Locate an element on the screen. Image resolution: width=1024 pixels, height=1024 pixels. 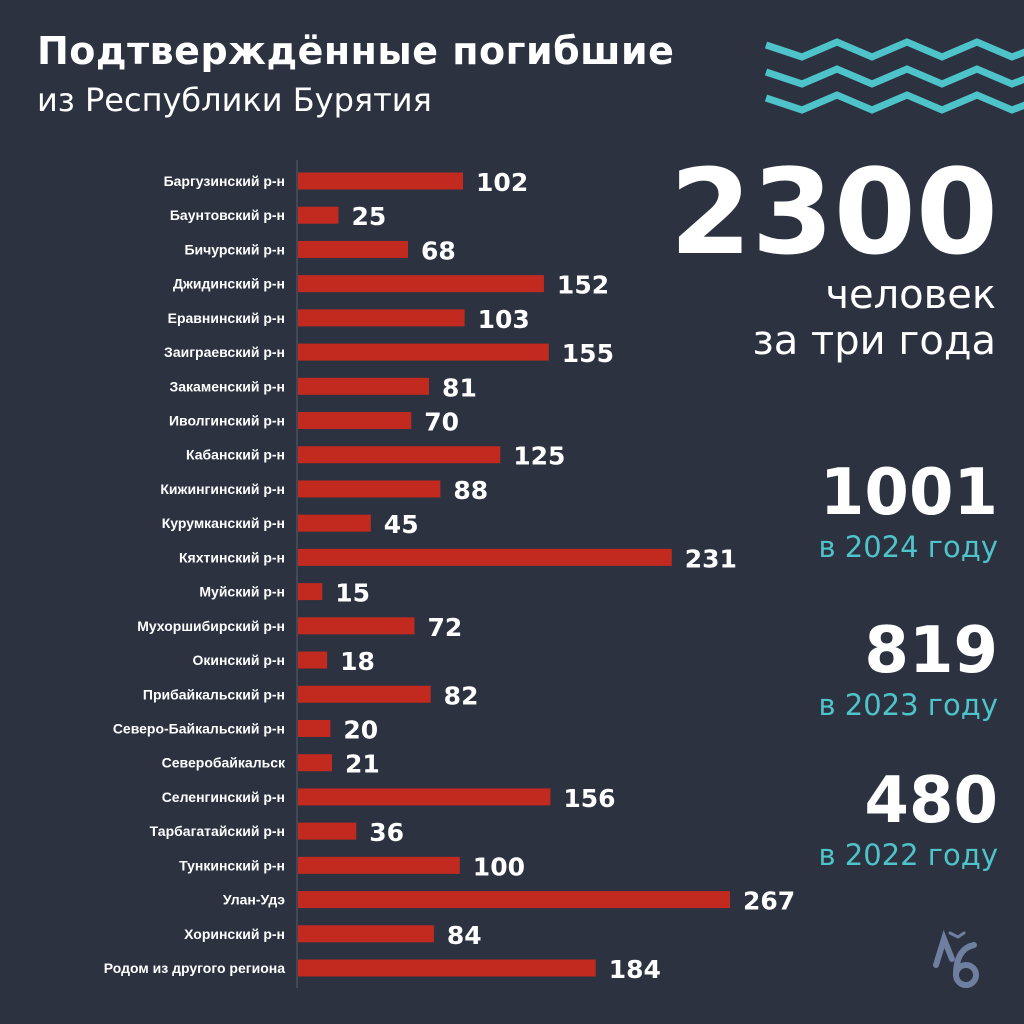
year-2023-caption: в 2023 году is located at coordinates (908, 705).